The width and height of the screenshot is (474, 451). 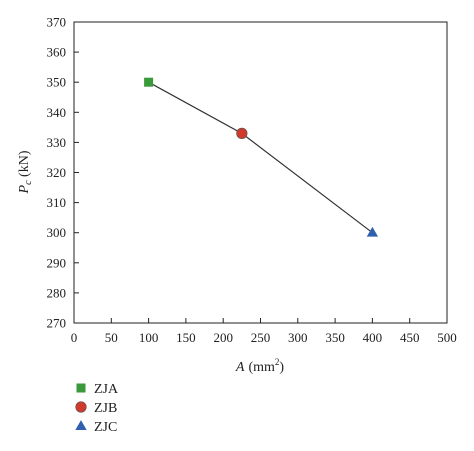 What do you see at coordinates (25, 172) in the screenshot?
I see `y-axis-label: Pc (kN)` at bounding box center [25, 172].